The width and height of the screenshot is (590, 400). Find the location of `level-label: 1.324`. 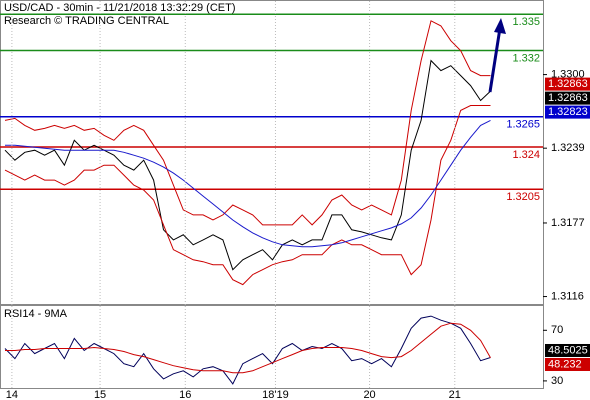

level-label: 1.324 is located at coordinates (526, 155).